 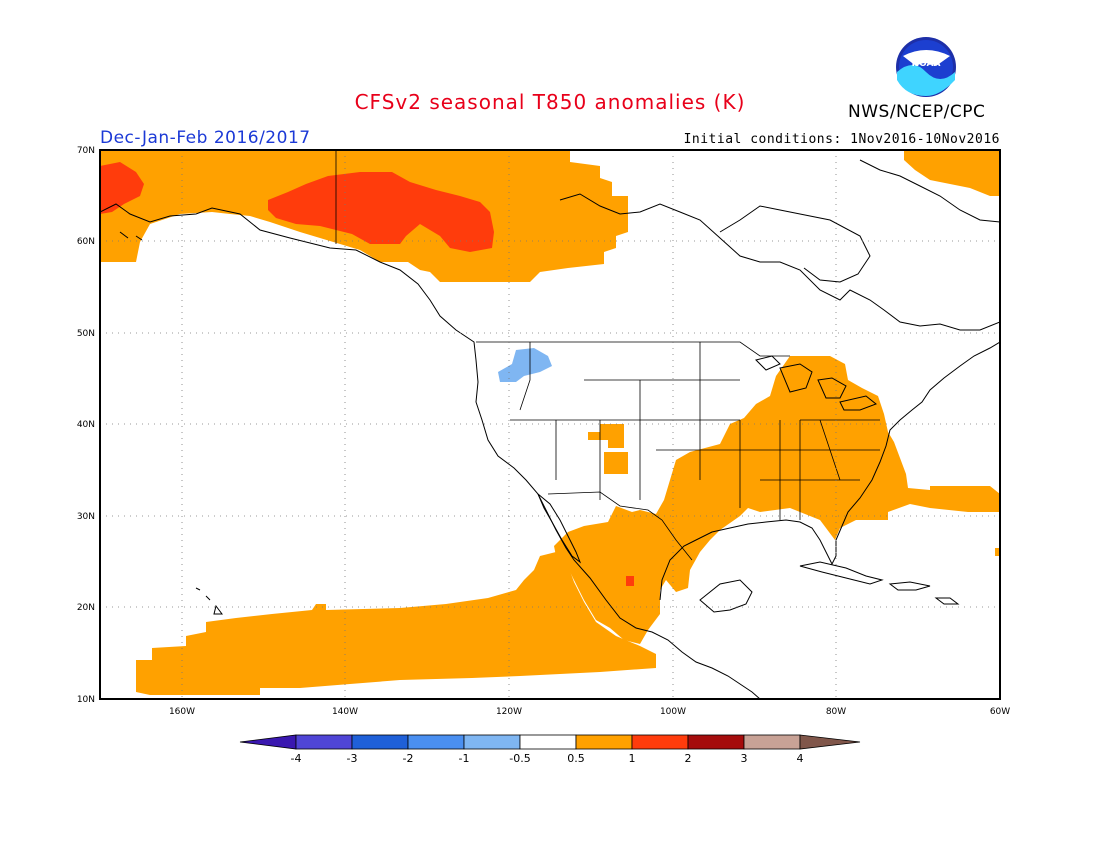 What do you see at coordinates (296, 758) in the screenshot?
I see `colorbar-label: -4` at bounding box center [296, 758].